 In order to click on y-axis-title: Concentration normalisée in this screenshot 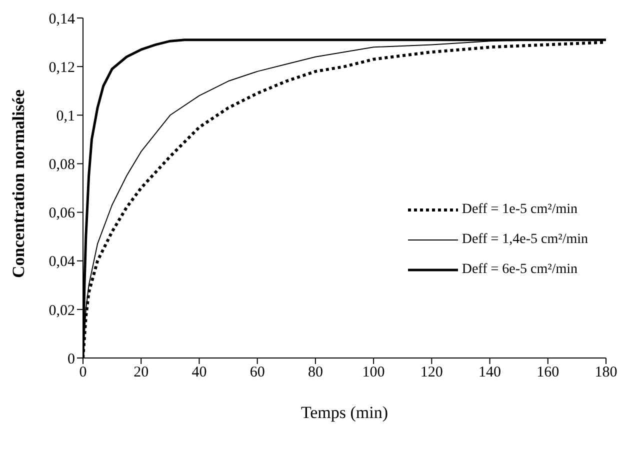, I will do `click(18, 183)`.